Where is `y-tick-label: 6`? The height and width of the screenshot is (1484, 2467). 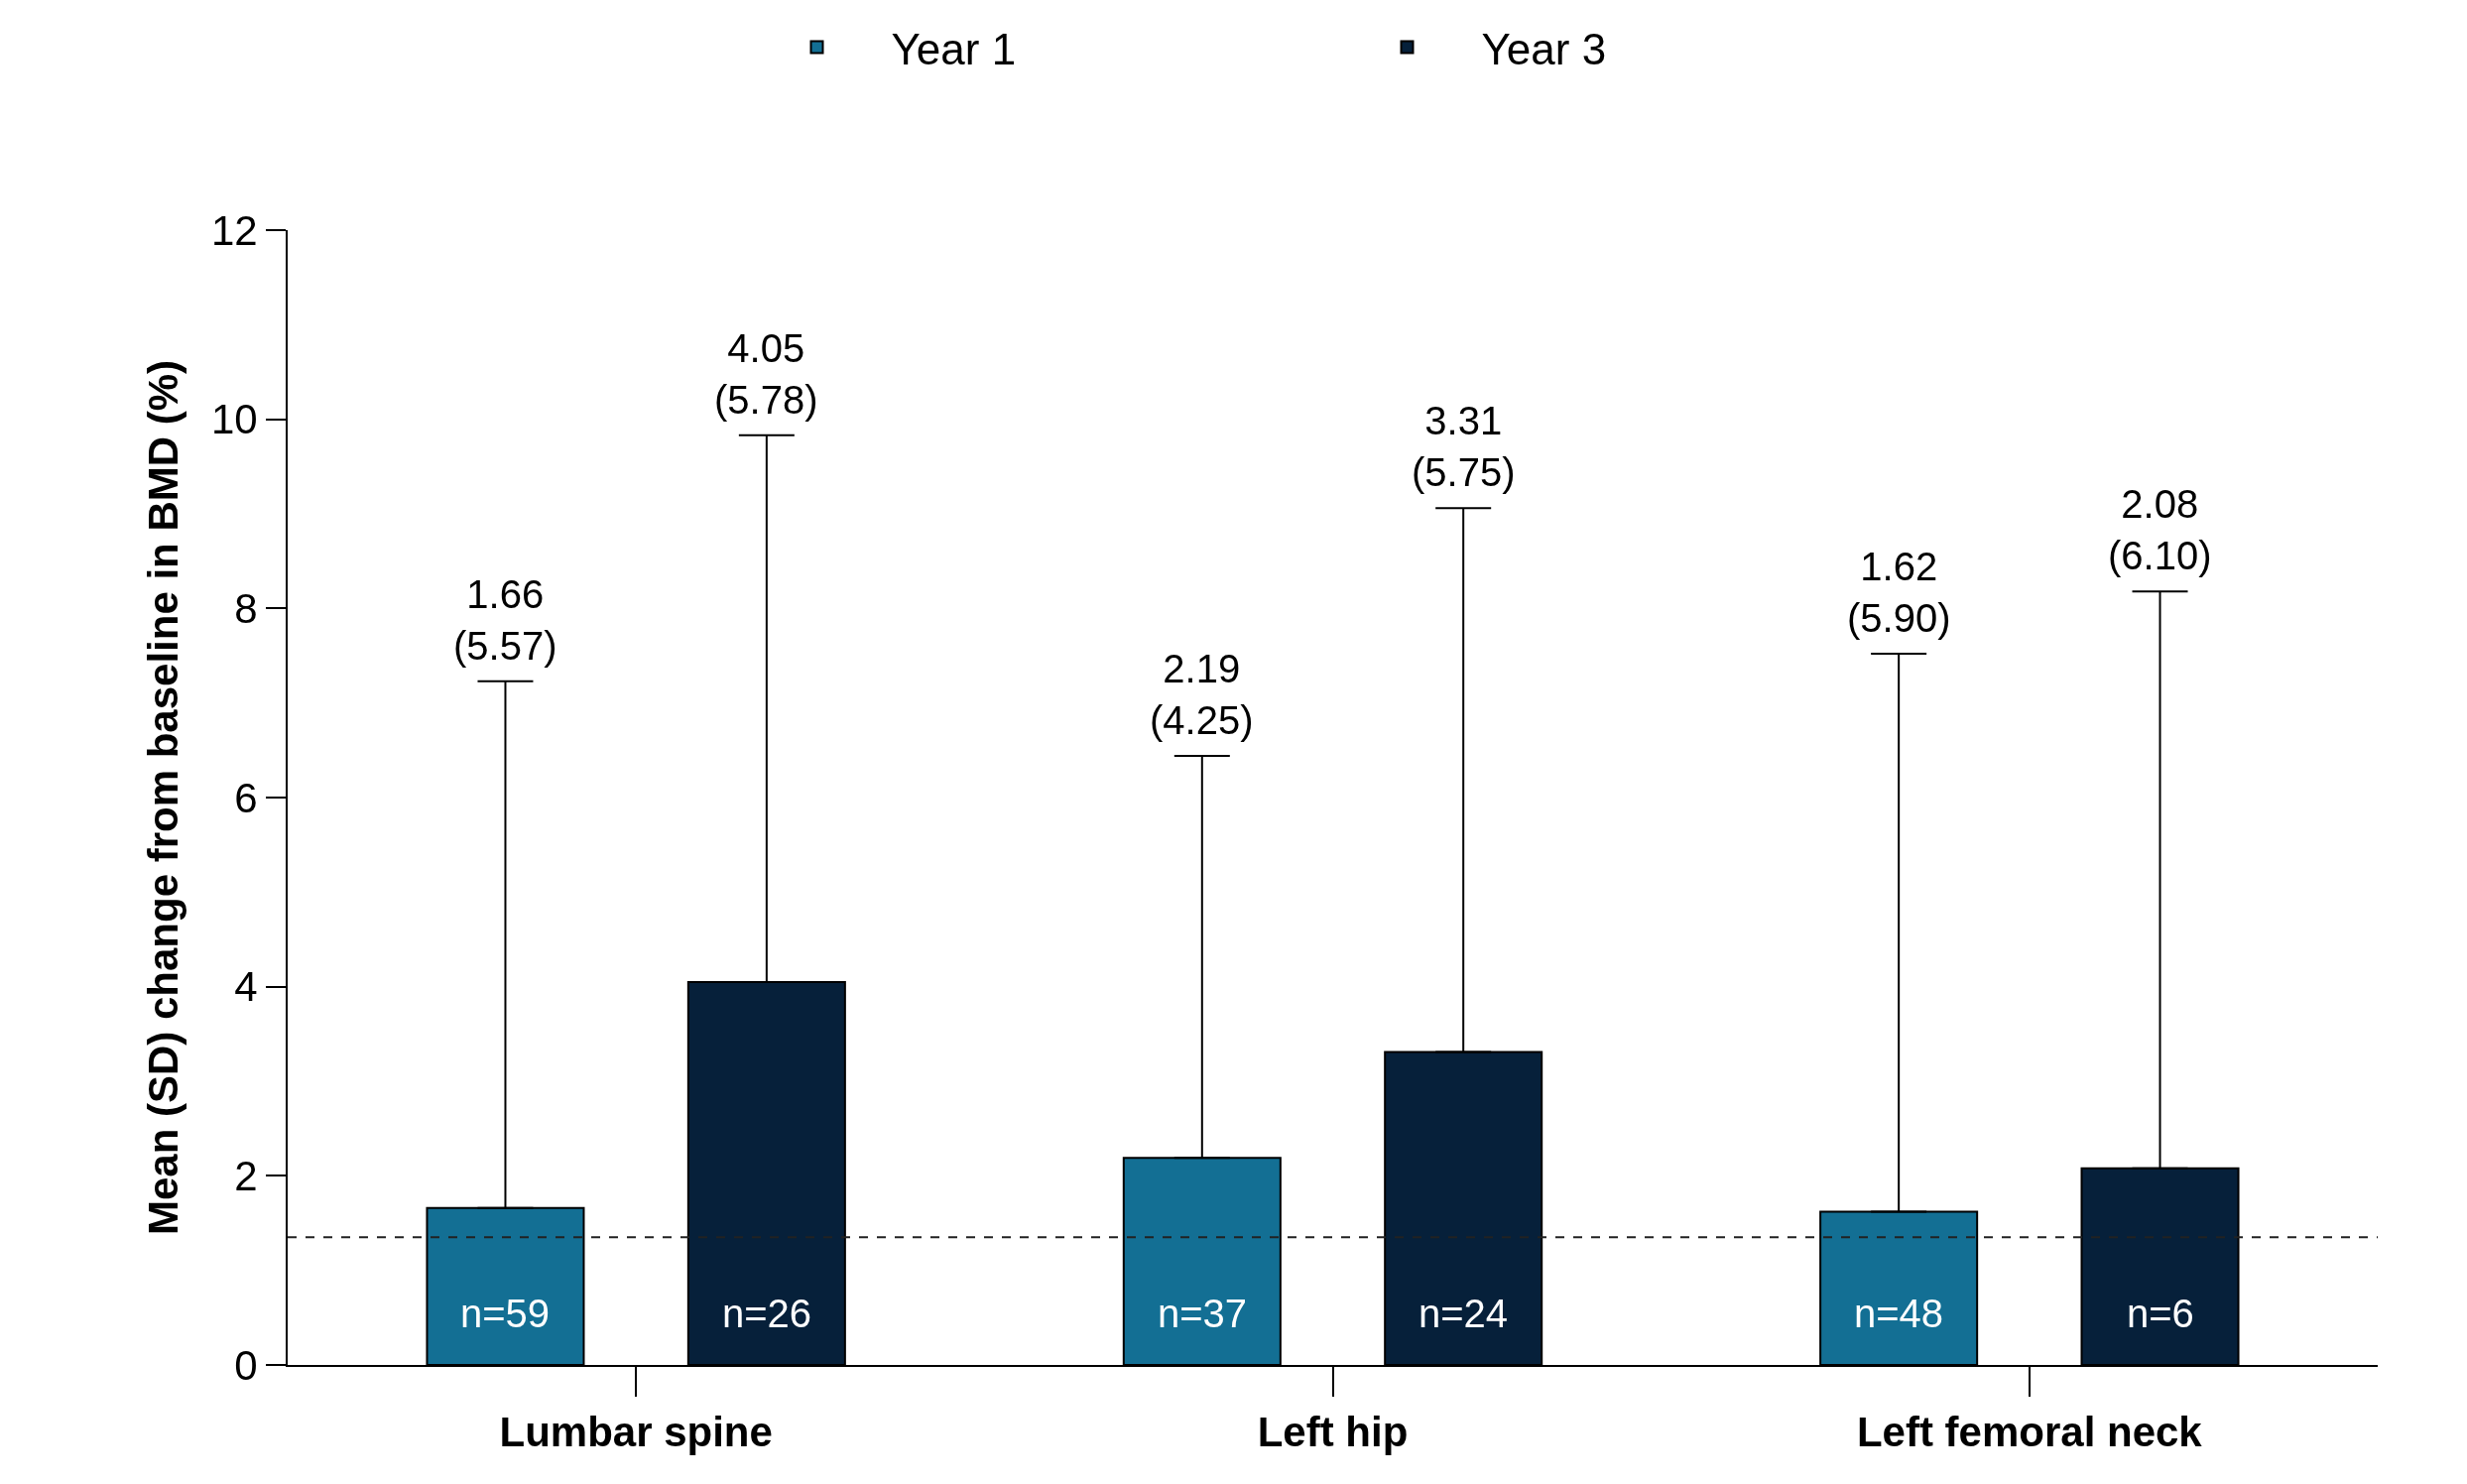
y-tick-label: 6 is located at coordinates (246, 797).